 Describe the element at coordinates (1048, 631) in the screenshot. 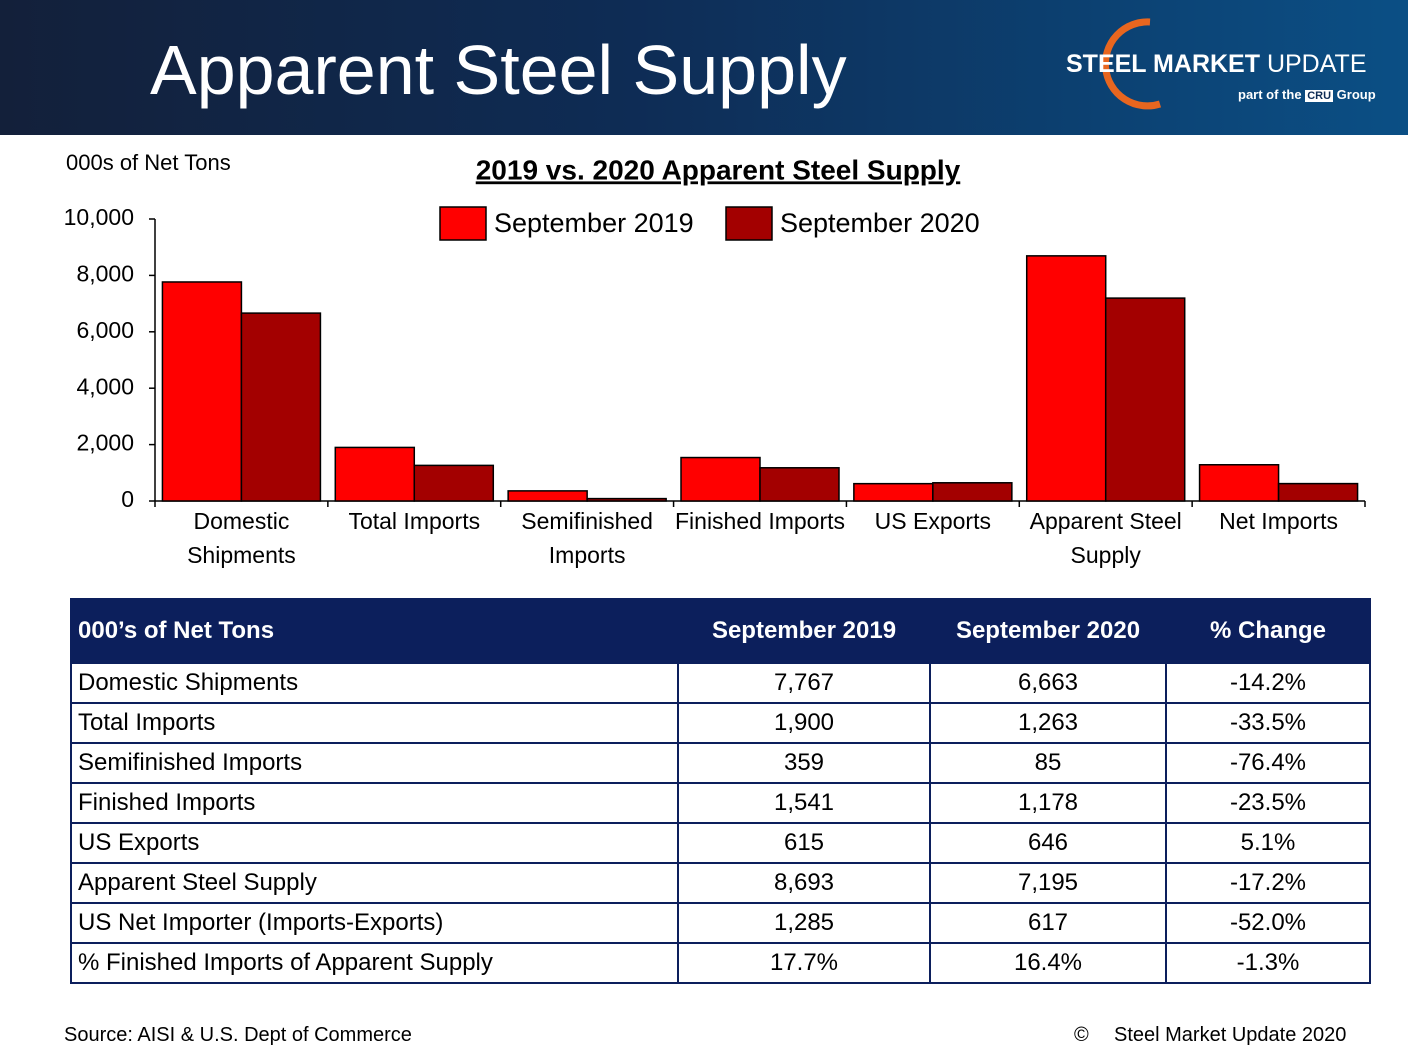

I see `column-header: September 2020` at that location.